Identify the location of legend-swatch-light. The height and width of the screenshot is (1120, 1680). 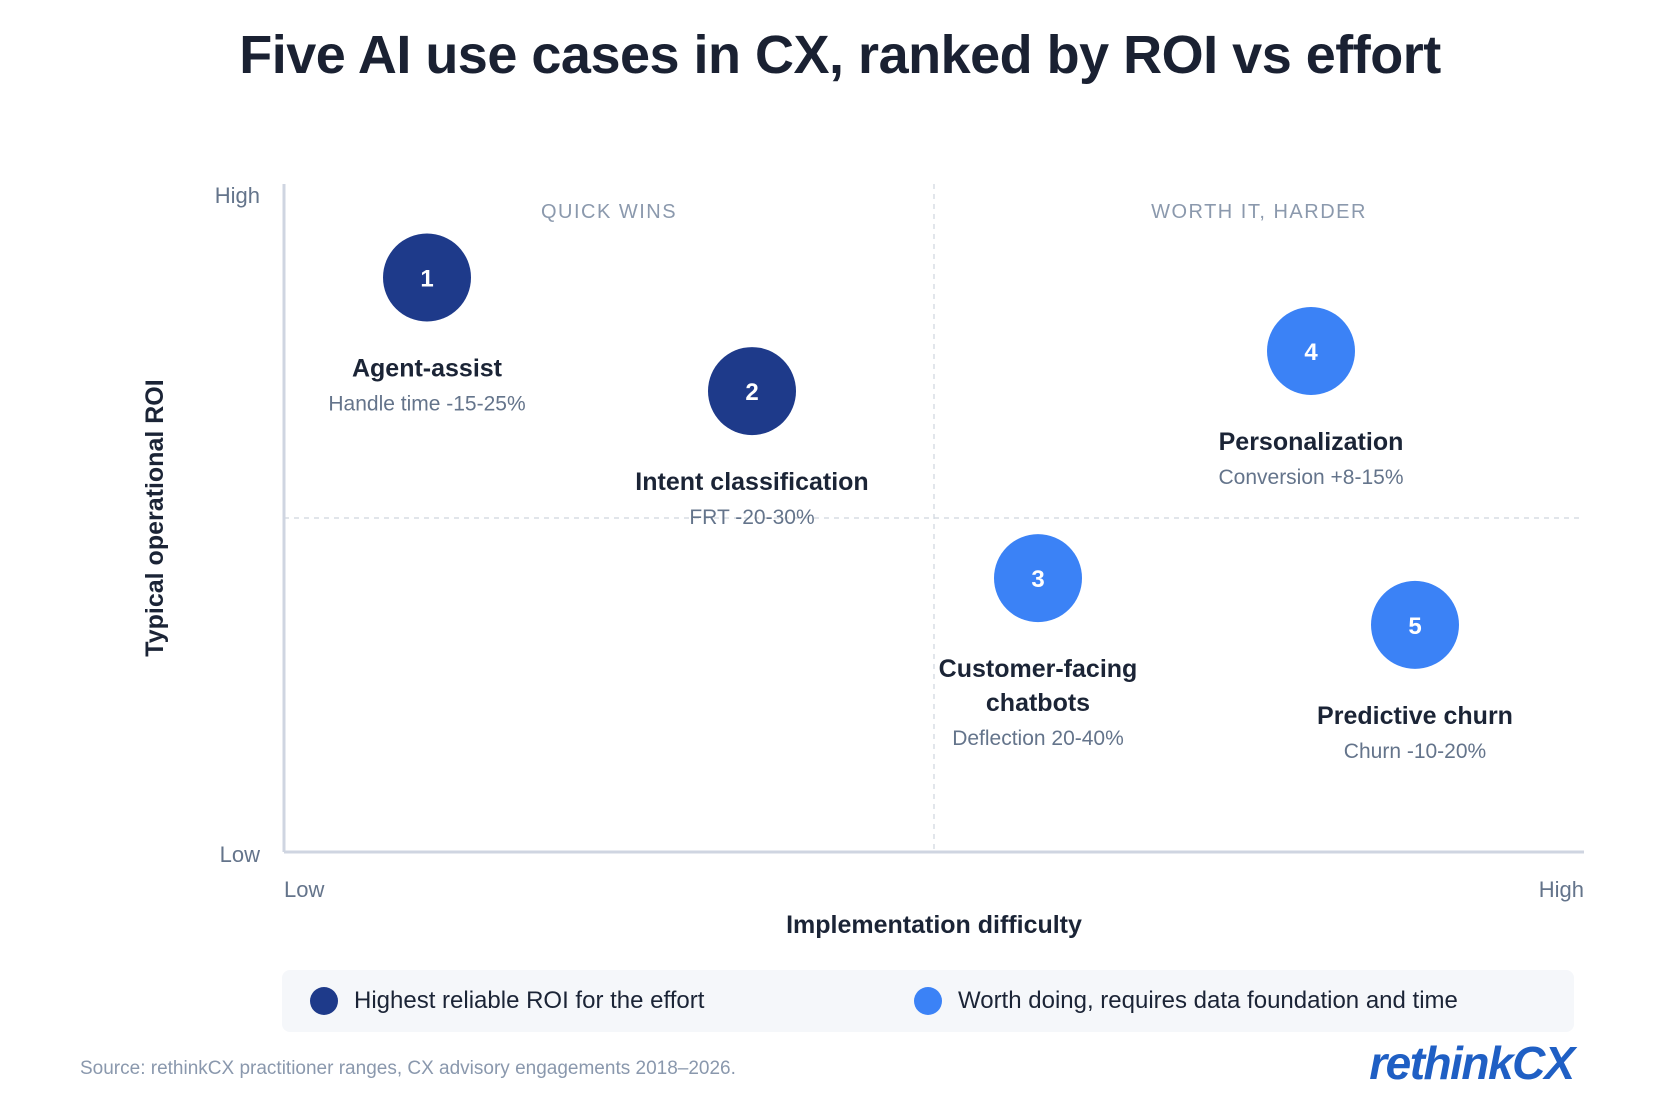
(928, 1001).